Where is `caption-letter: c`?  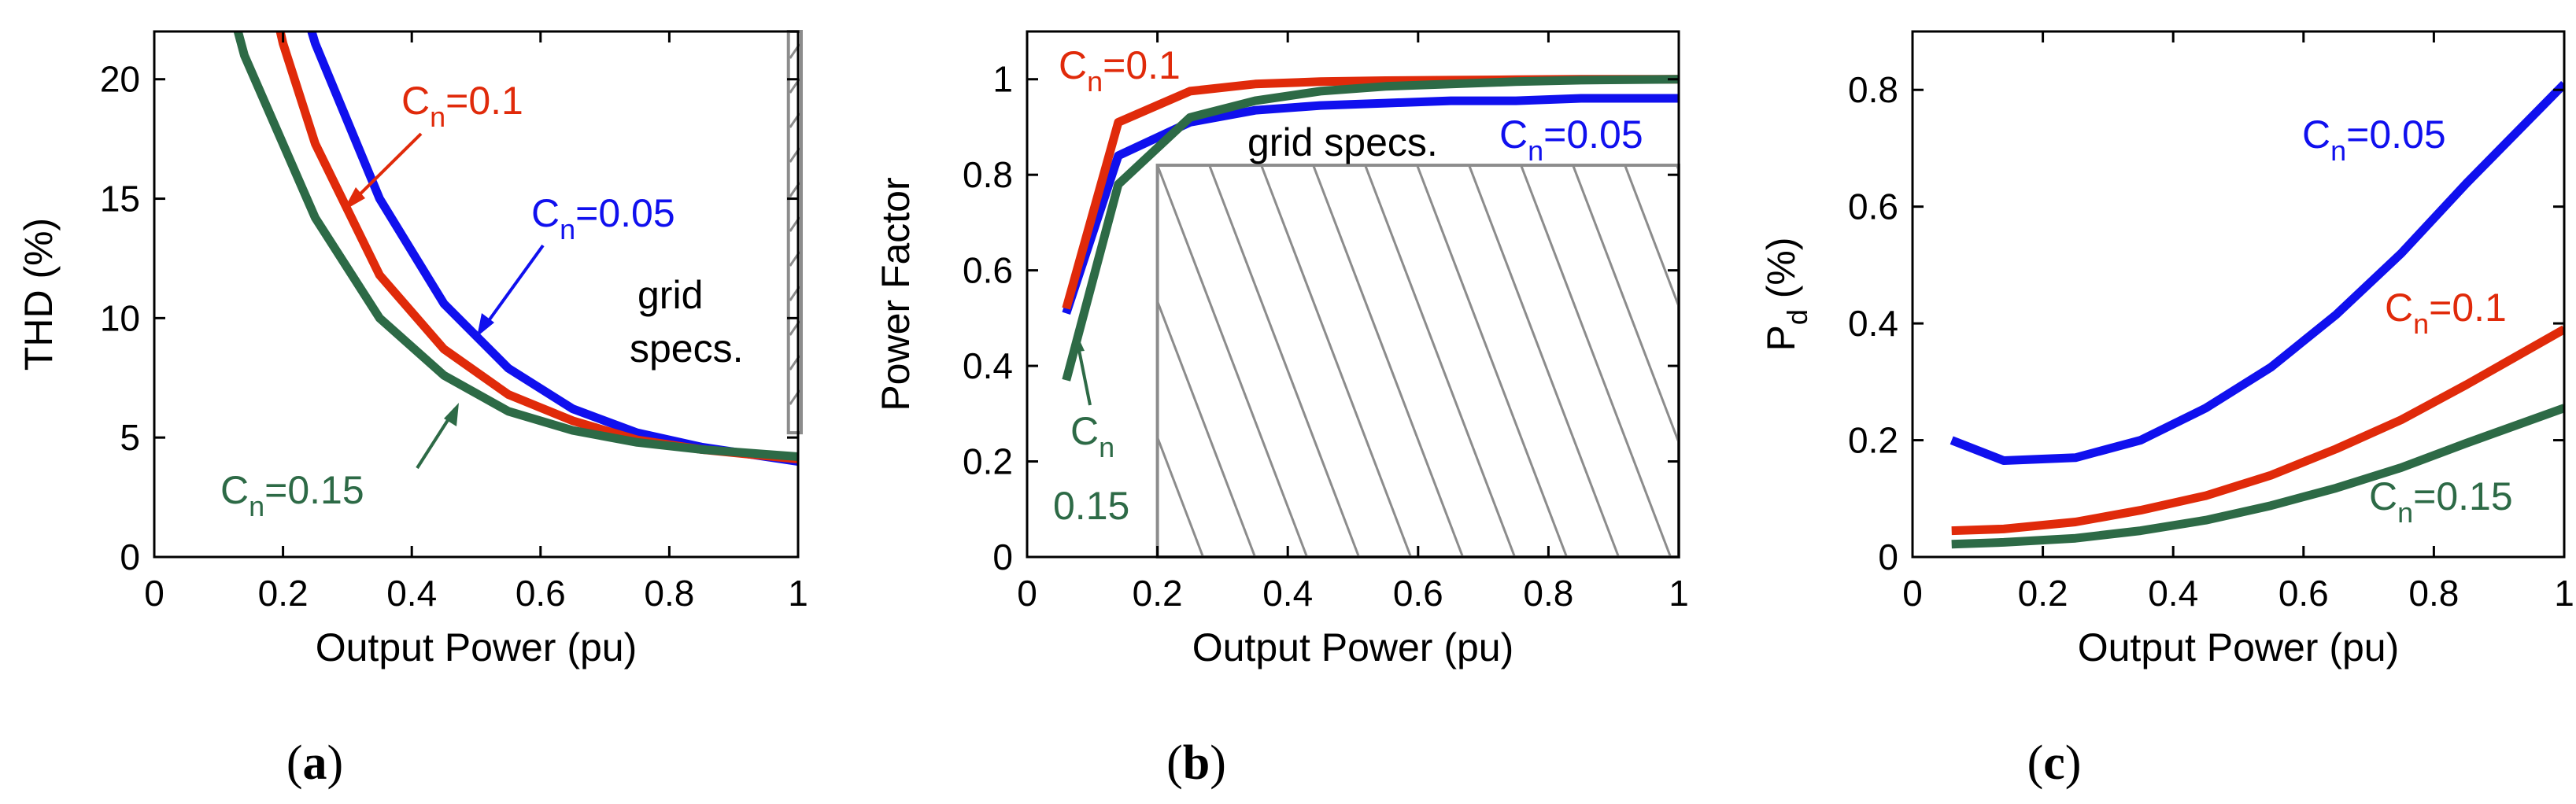
caption-letter: c is located at coordinates (2054, 763).